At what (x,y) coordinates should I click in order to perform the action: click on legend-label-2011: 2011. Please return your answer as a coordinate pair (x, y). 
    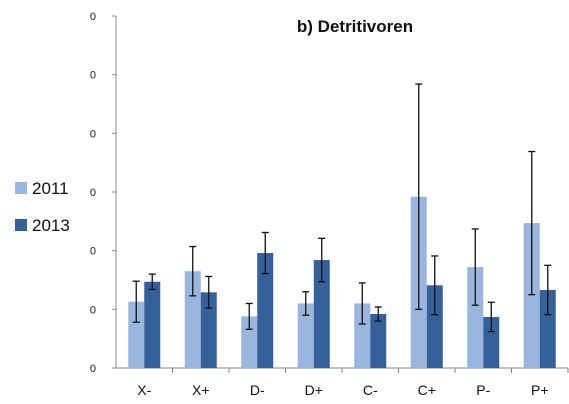
    Looking at the image, I should click on (50, 188).